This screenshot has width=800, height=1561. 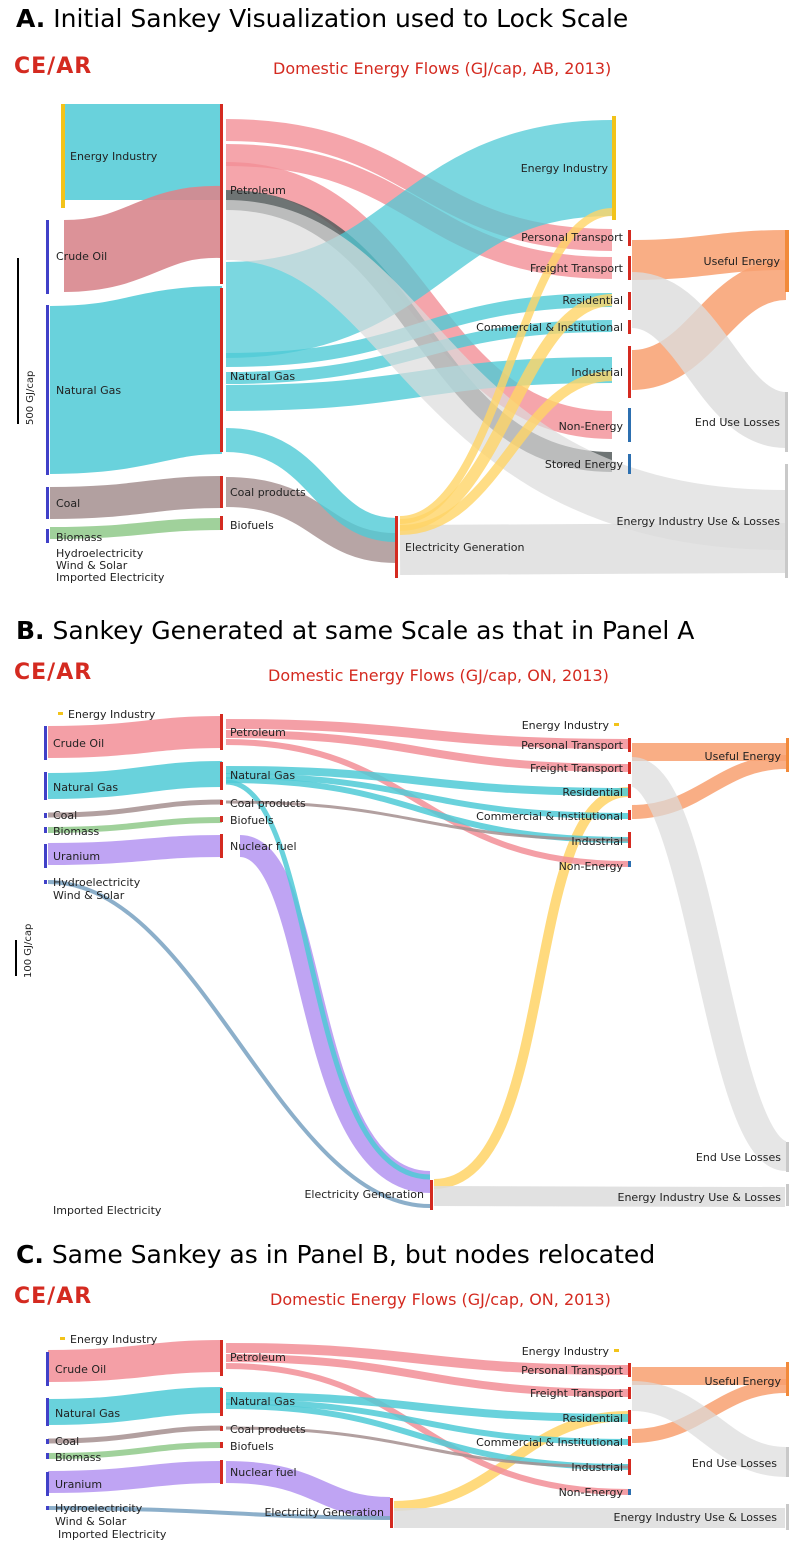 I want to click on node-label: Personal Transport, so click(x=572, y=237).